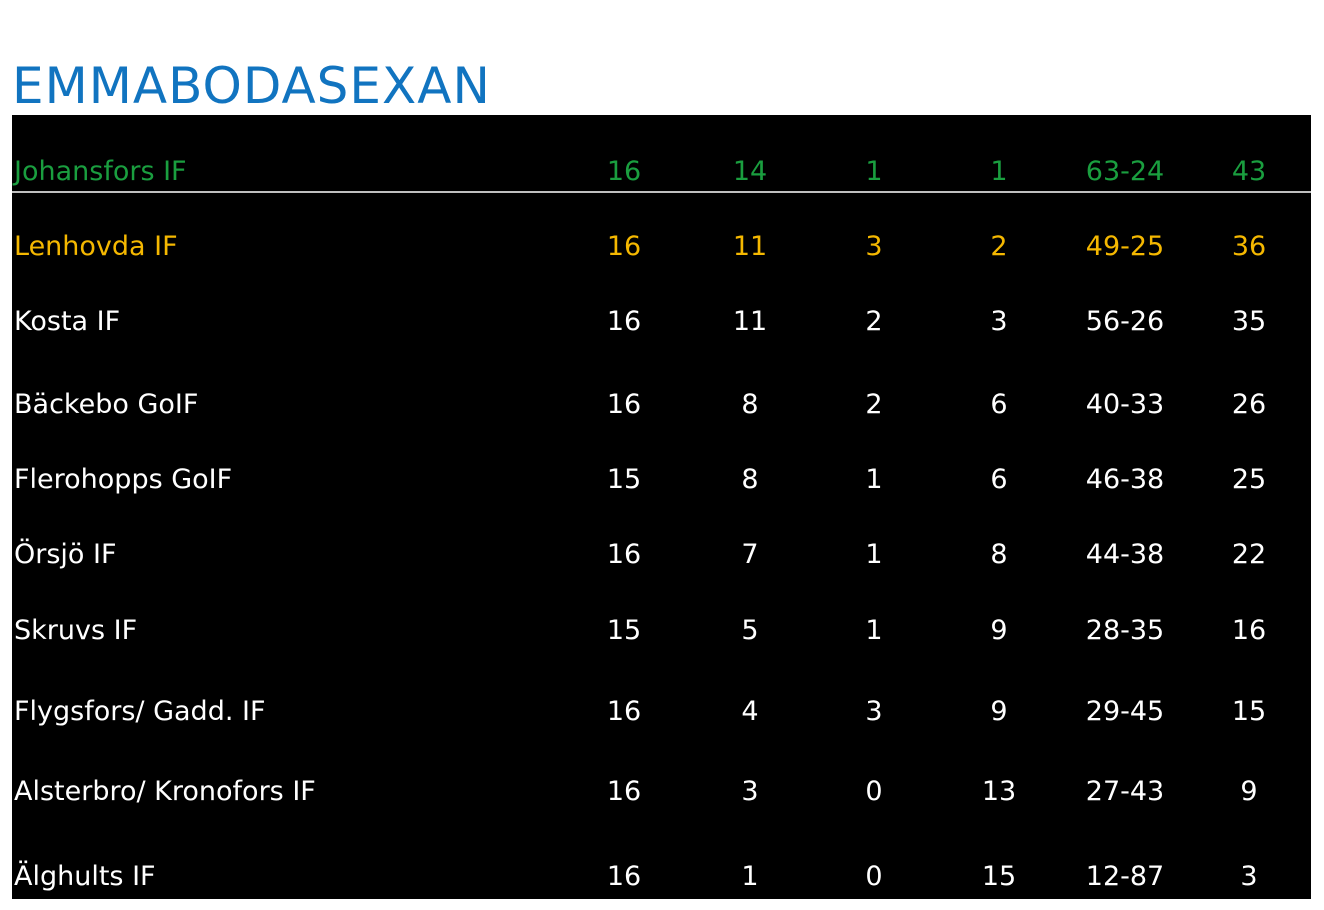 Image resolution: width=1324 pixels, height=910 pixels. Describe the element at coordinates (1249, 321) in the screenshot. I see `points-value: 35` at that location.